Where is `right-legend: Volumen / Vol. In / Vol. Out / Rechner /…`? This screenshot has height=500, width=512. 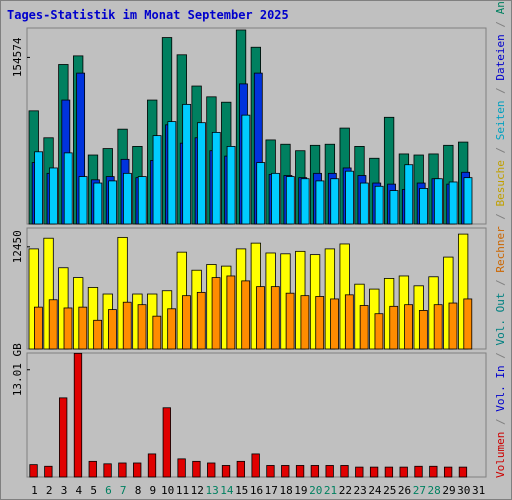
right-legend: Volumen / Vol. In / Vol. Out / Rechner /… is located at coordinates (500, 239).